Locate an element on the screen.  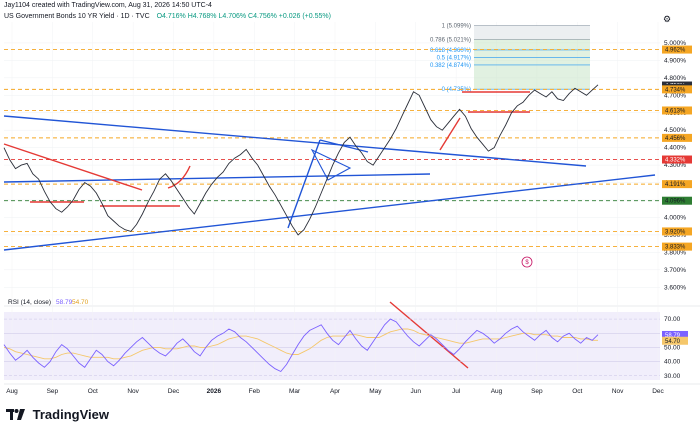
price-axis-tag-label: 3.833% is located at coordinates (675, 248).